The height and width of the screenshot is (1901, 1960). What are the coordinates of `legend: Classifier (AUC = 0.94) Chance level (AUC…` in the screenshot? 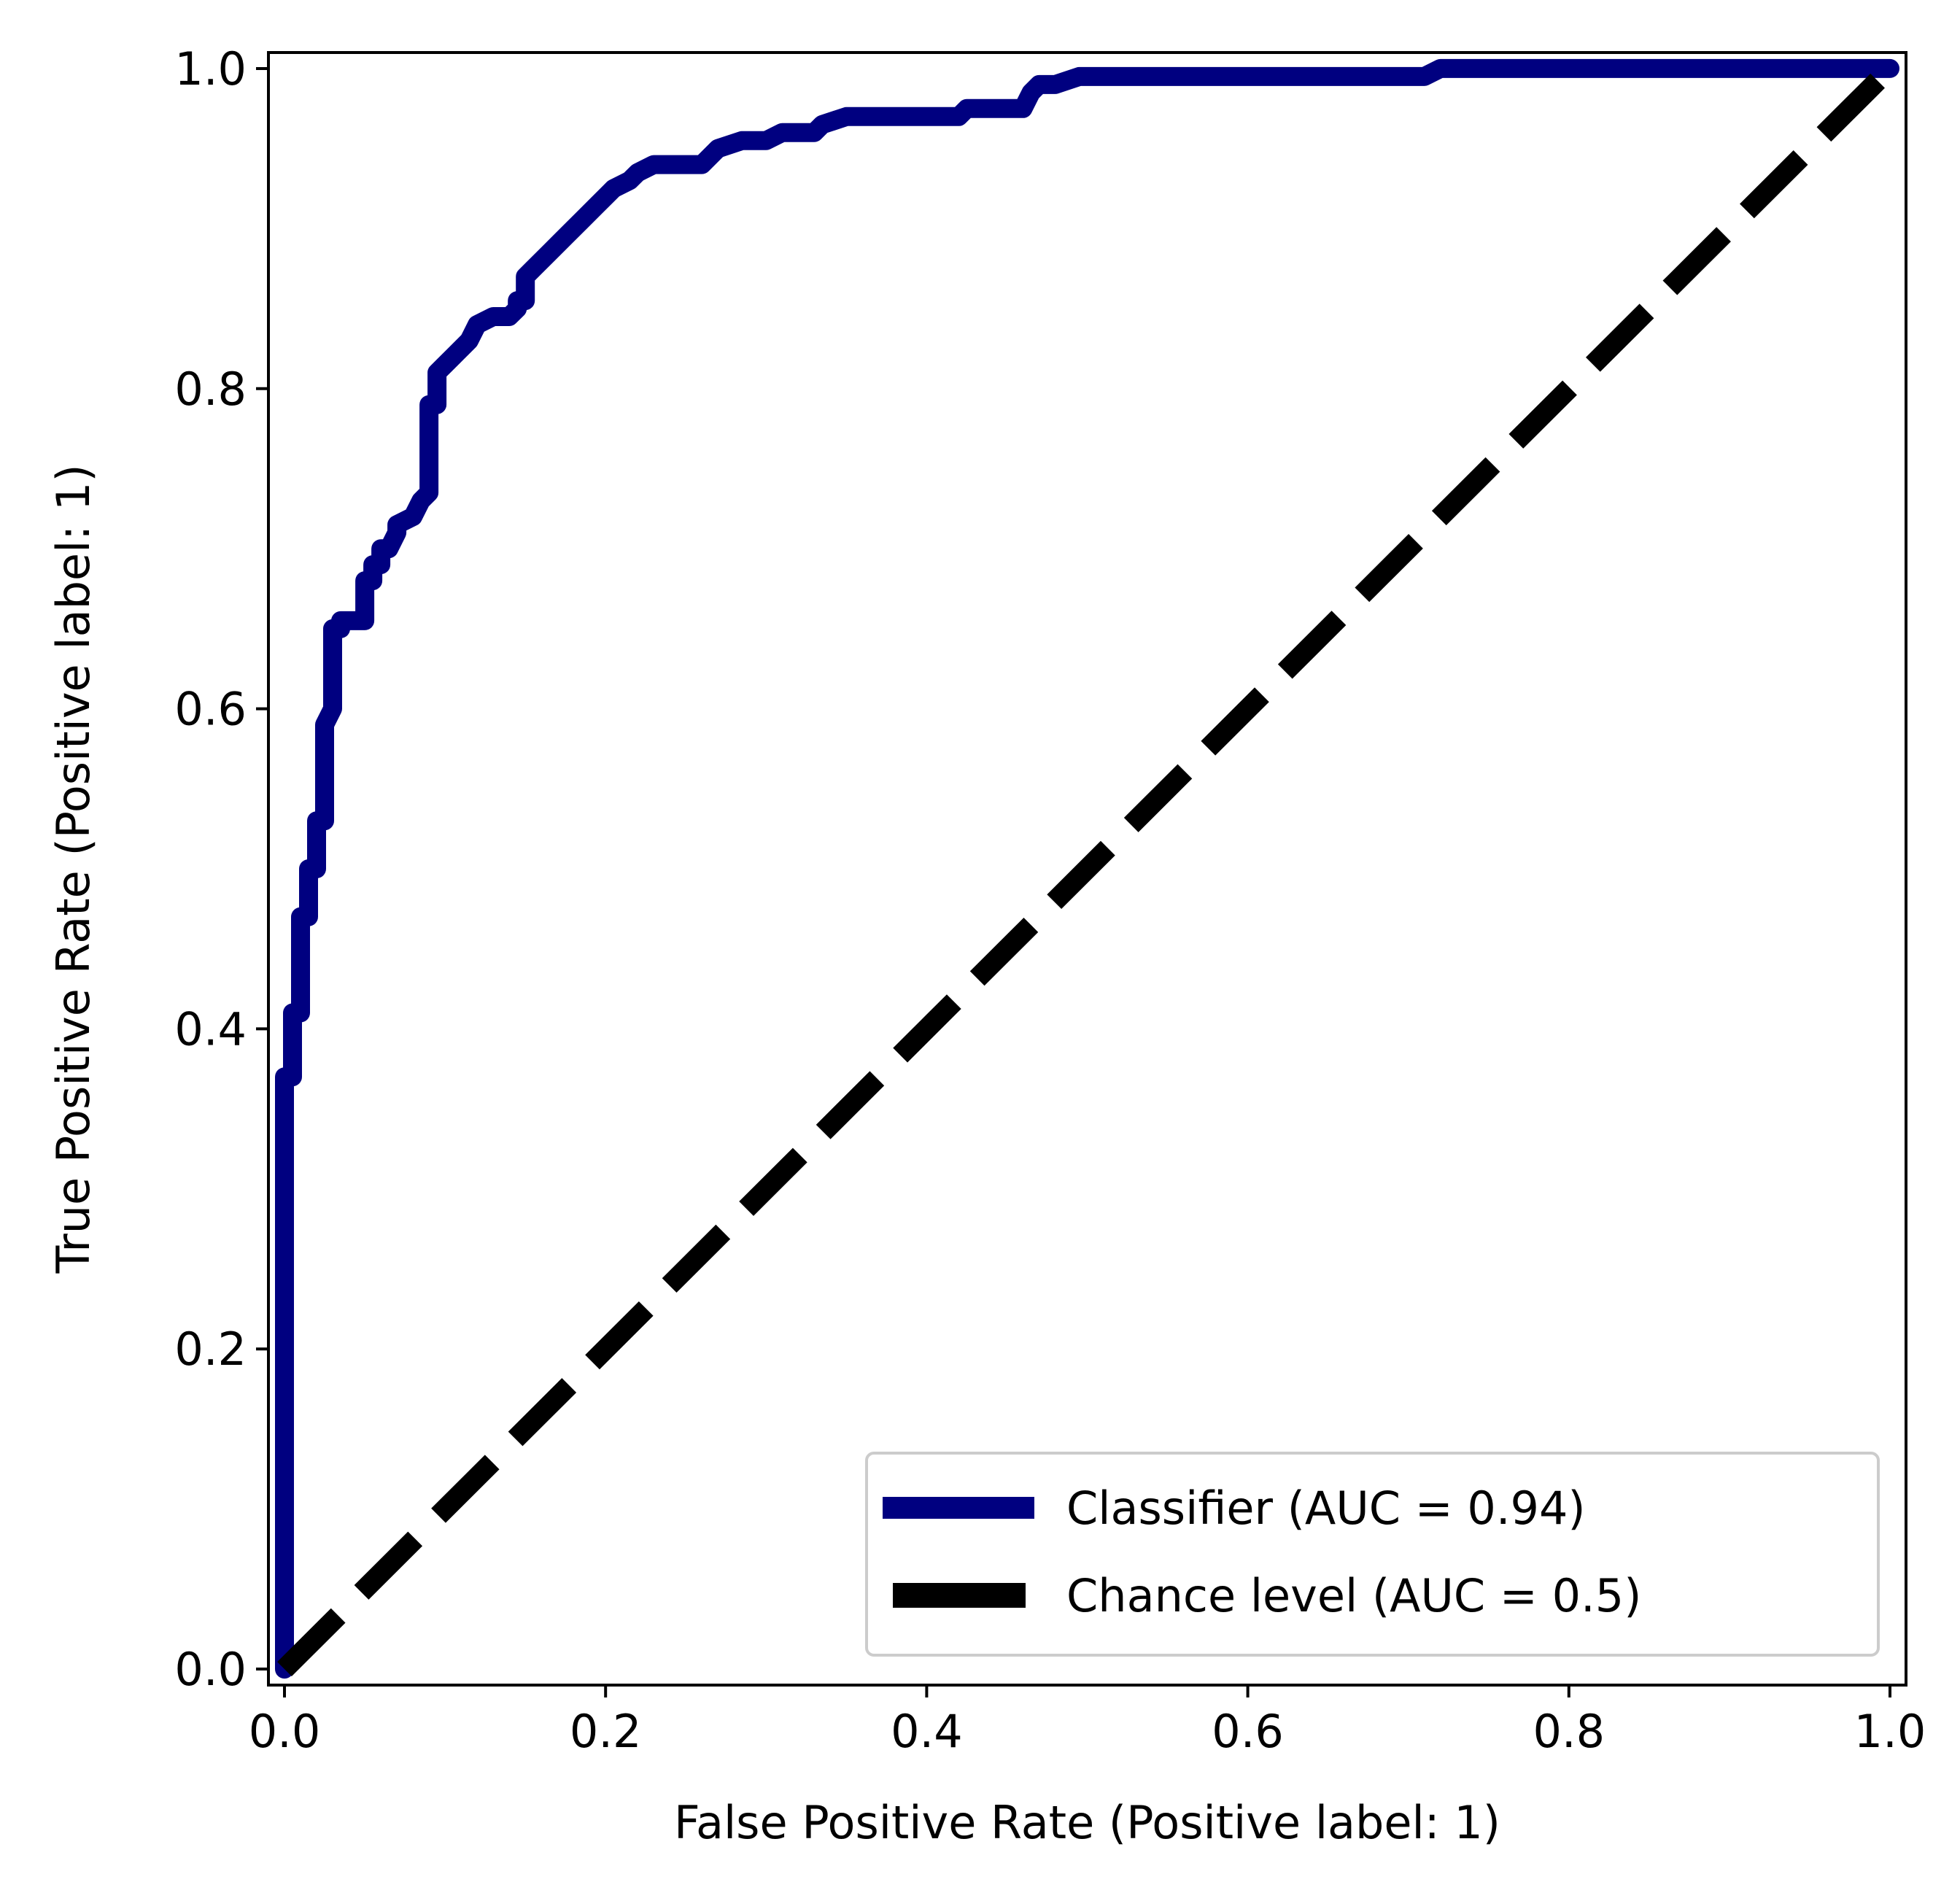 It's located at (1372, 1554).